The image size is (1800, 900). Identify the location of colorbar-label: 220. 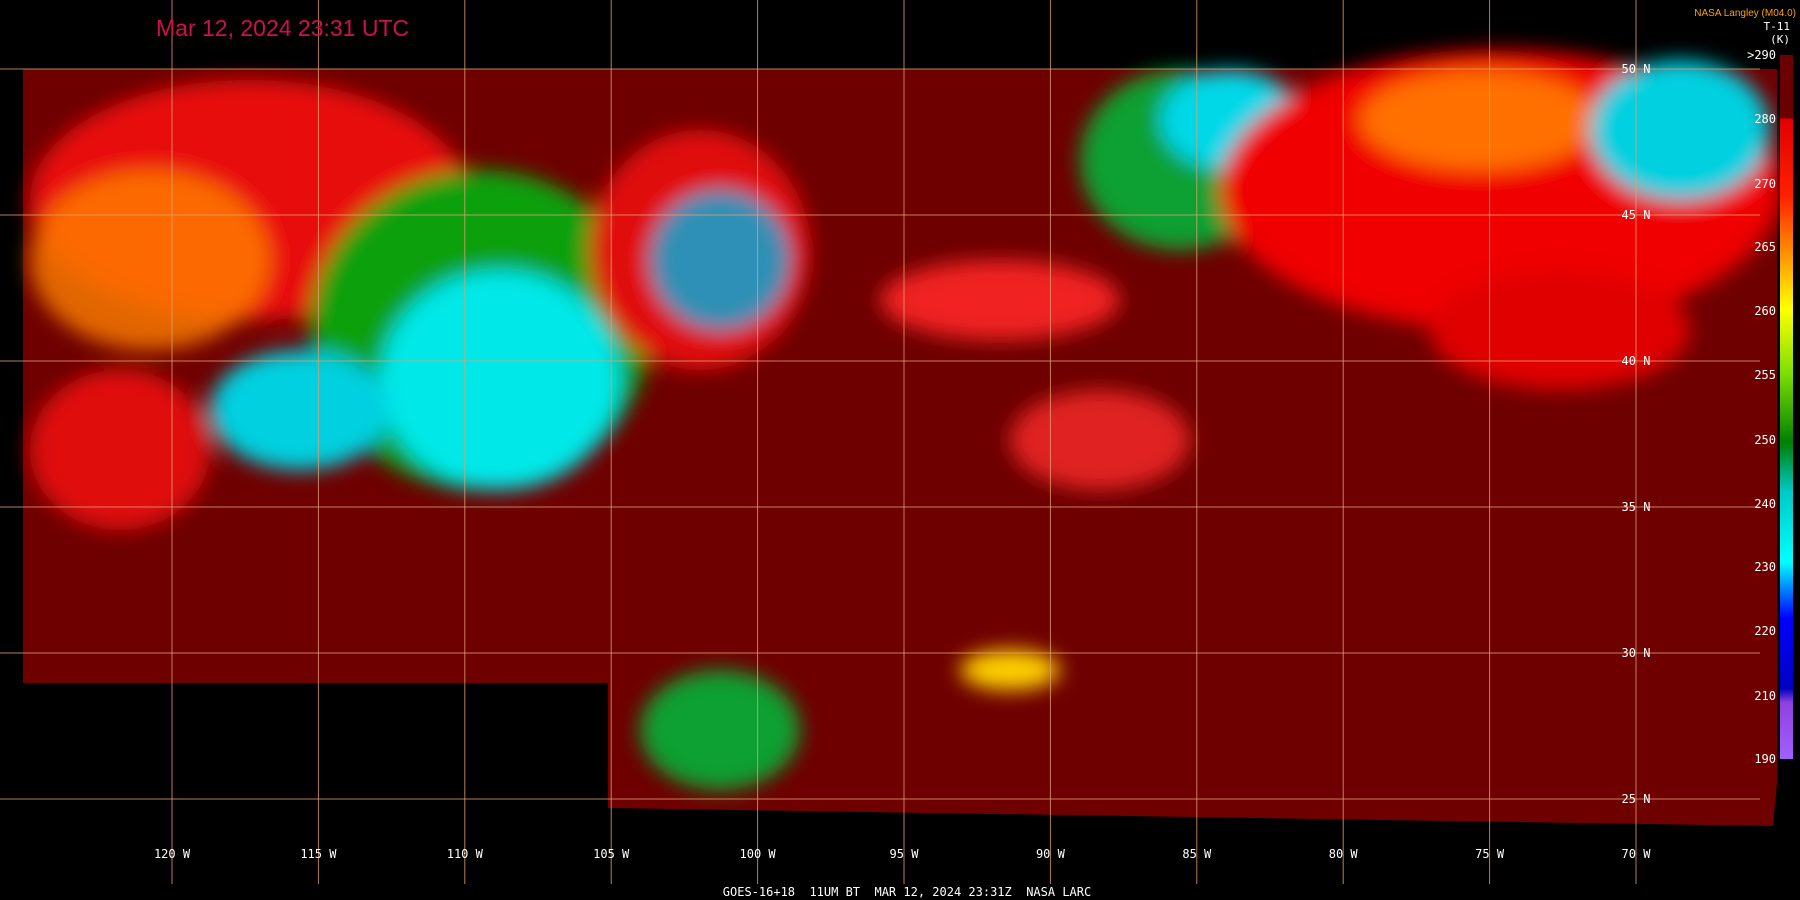
(1765, 631).